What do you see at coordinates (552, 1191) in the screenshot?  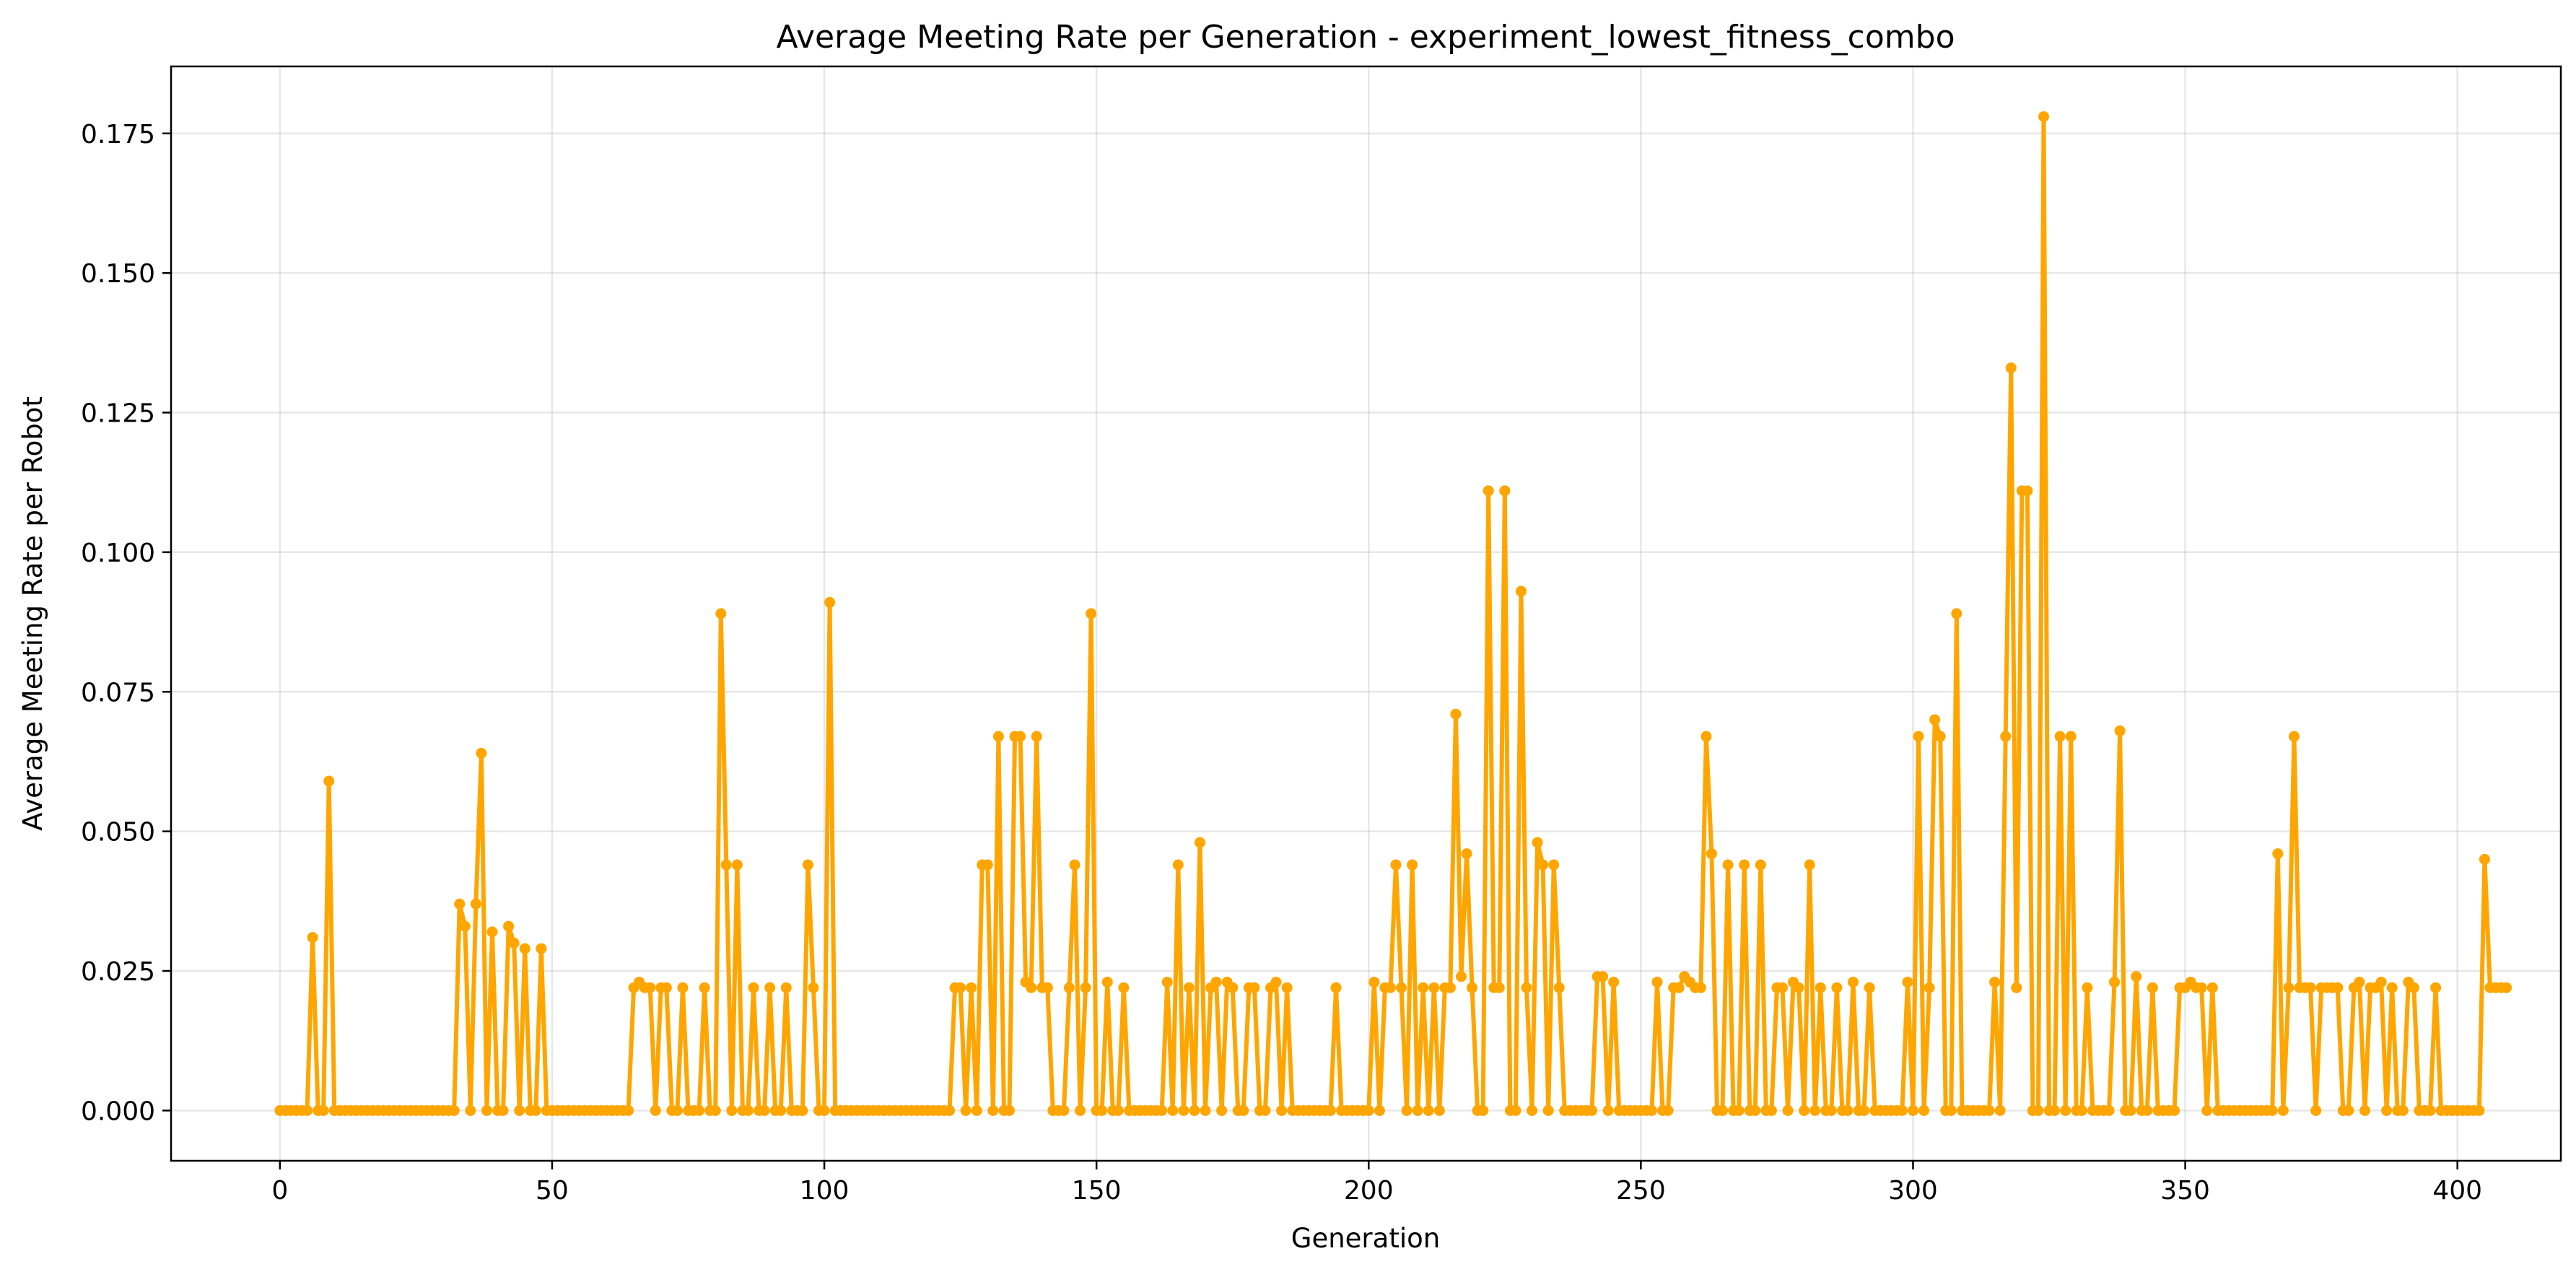 I see `x-tick-label: 50` at bounding box center [552, 1191].